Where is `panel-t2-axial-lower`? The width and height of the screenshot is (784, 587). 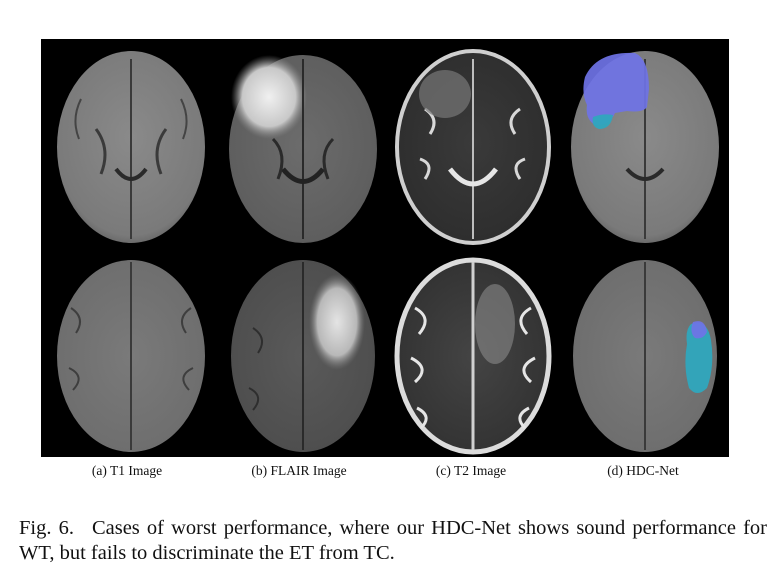 panel-t2-axial-lower is located at coordinates (471, 352).